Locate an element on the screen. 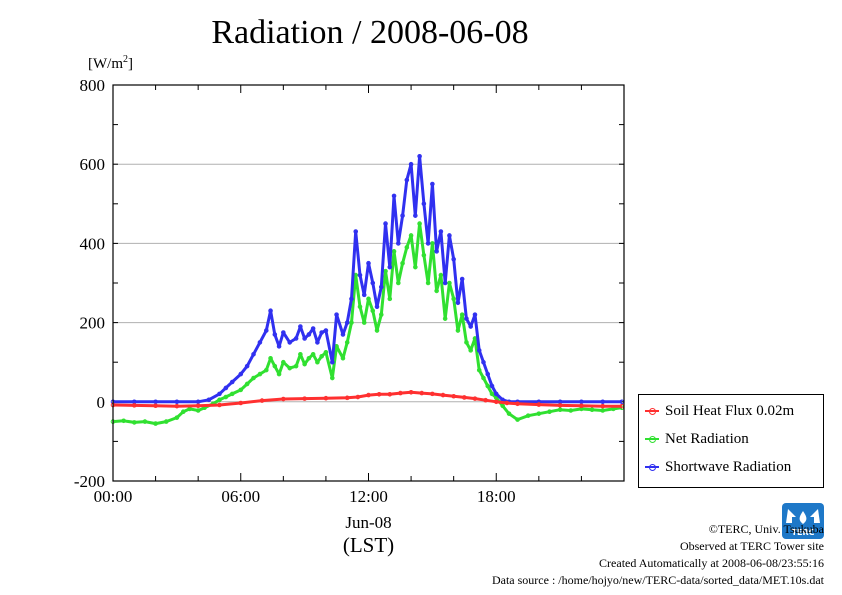 The width and height of the screenshot is (842, 595). x-axis-label: (LST) is located at coordinates (368, 545).